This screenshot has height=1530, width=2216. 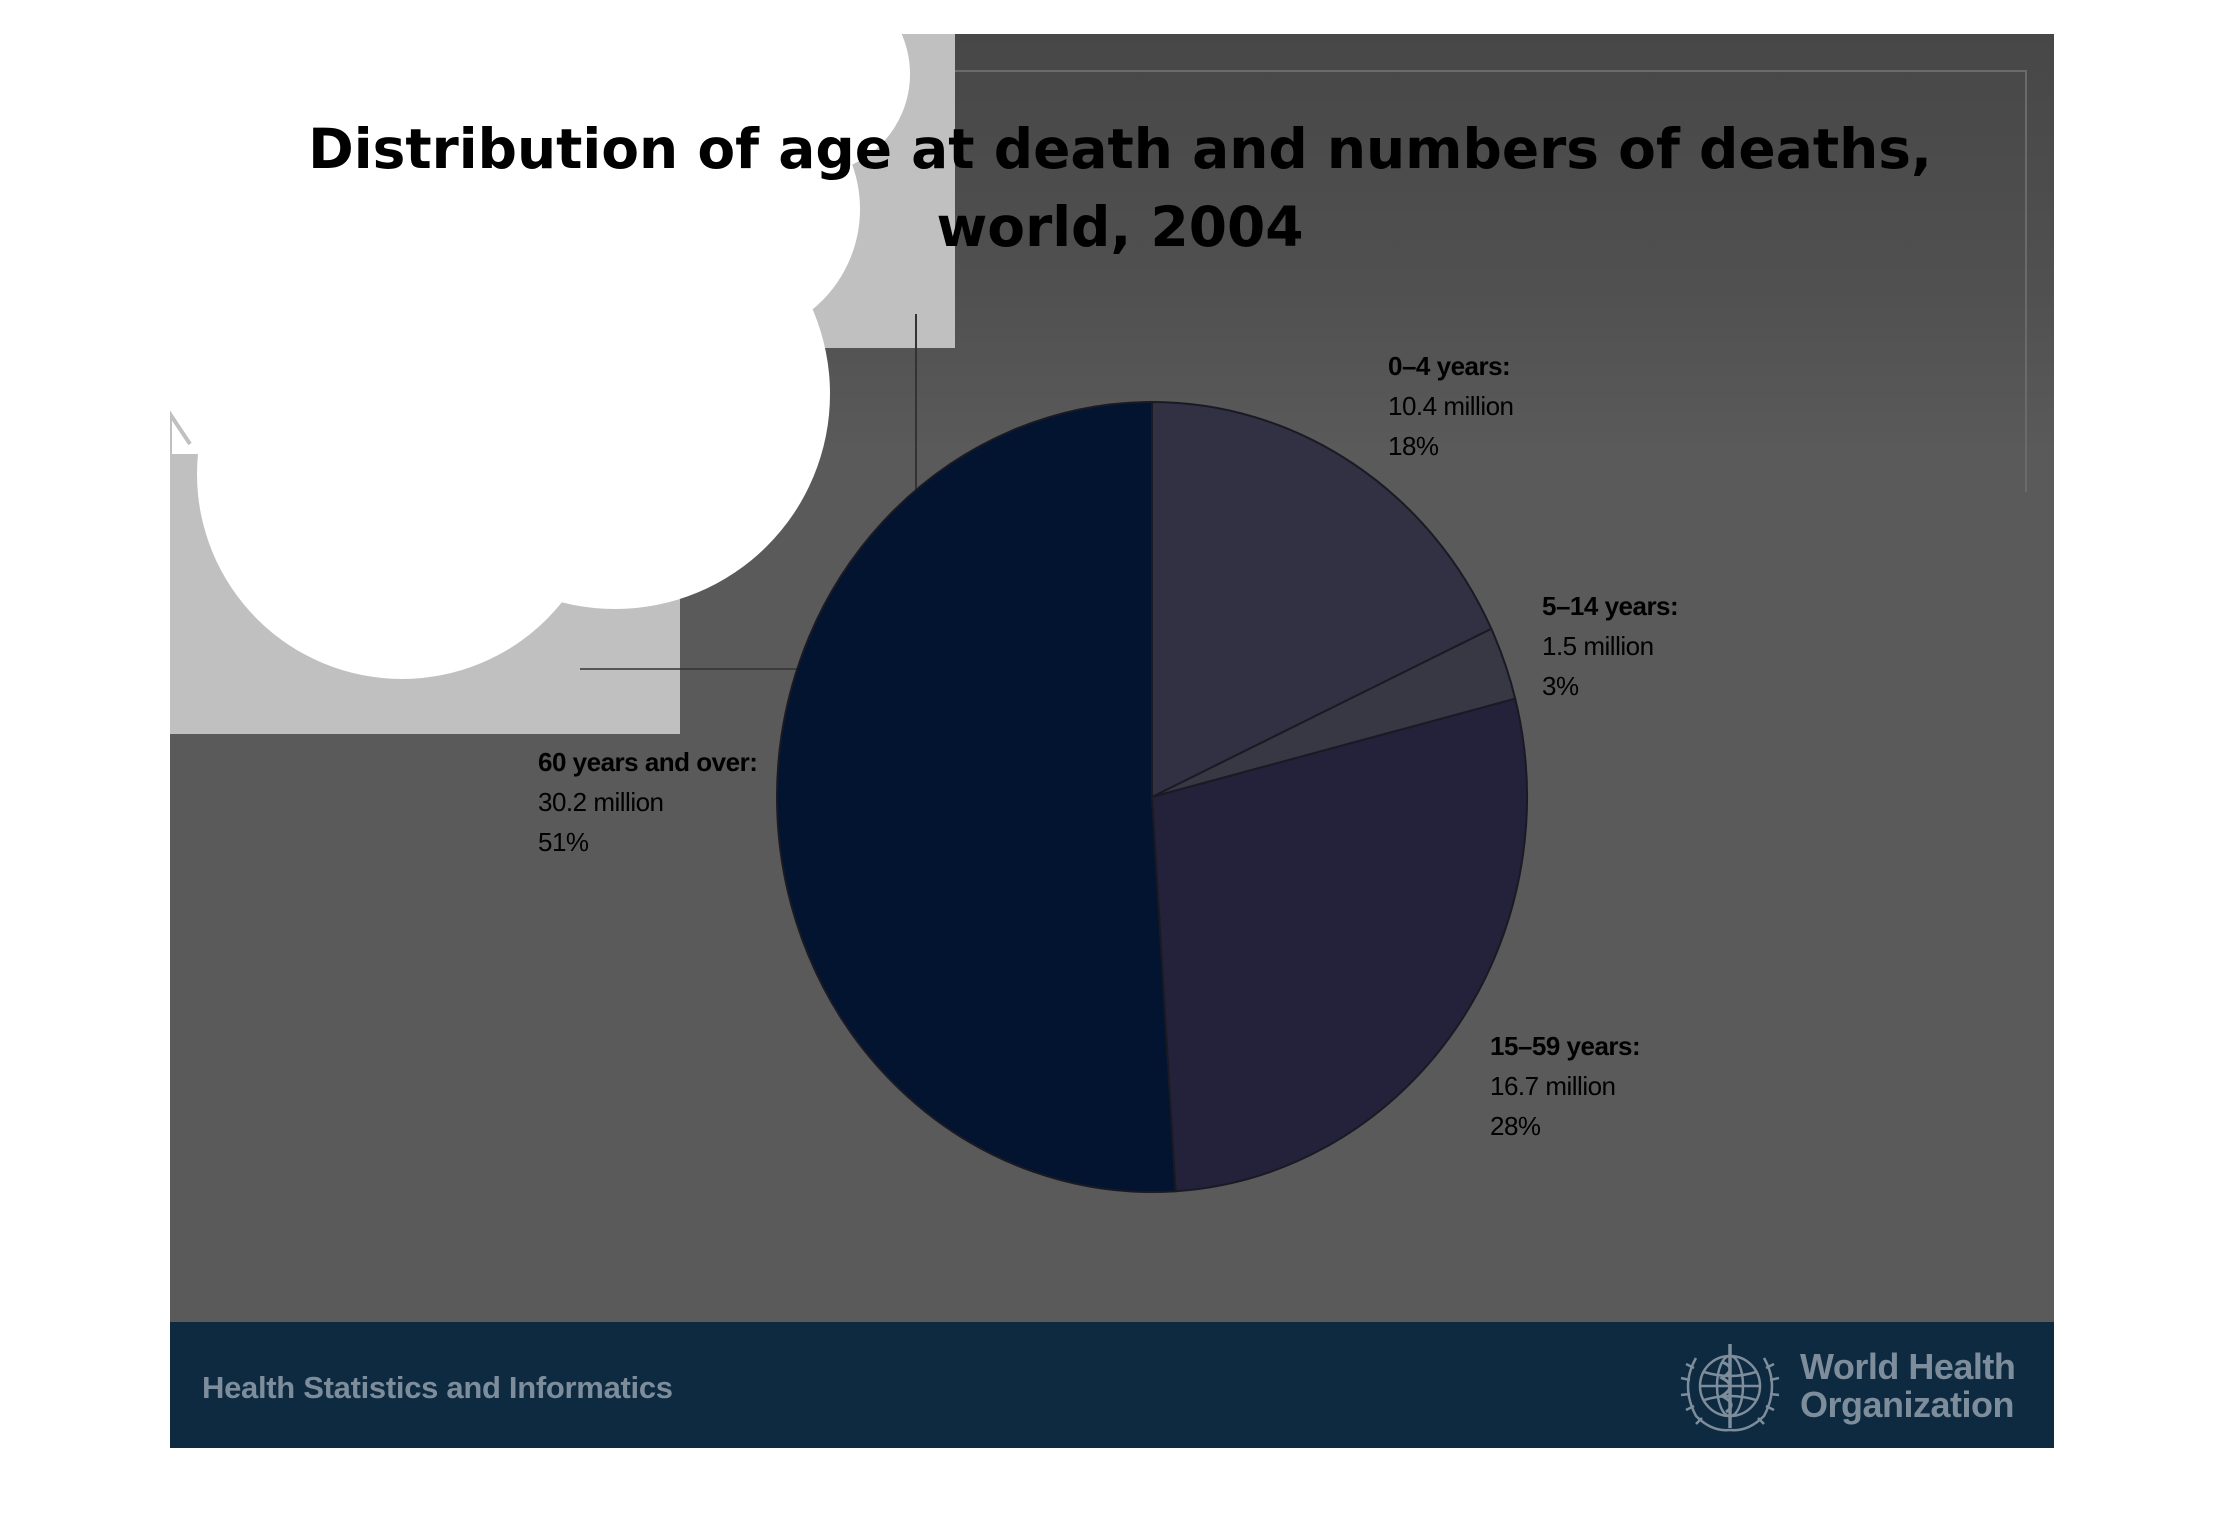 What do you see at coordinates (1565, 1046) in the screenshot?
I see `slice-label-name: 15–59 years:` at bounding box center [1565, 1046].